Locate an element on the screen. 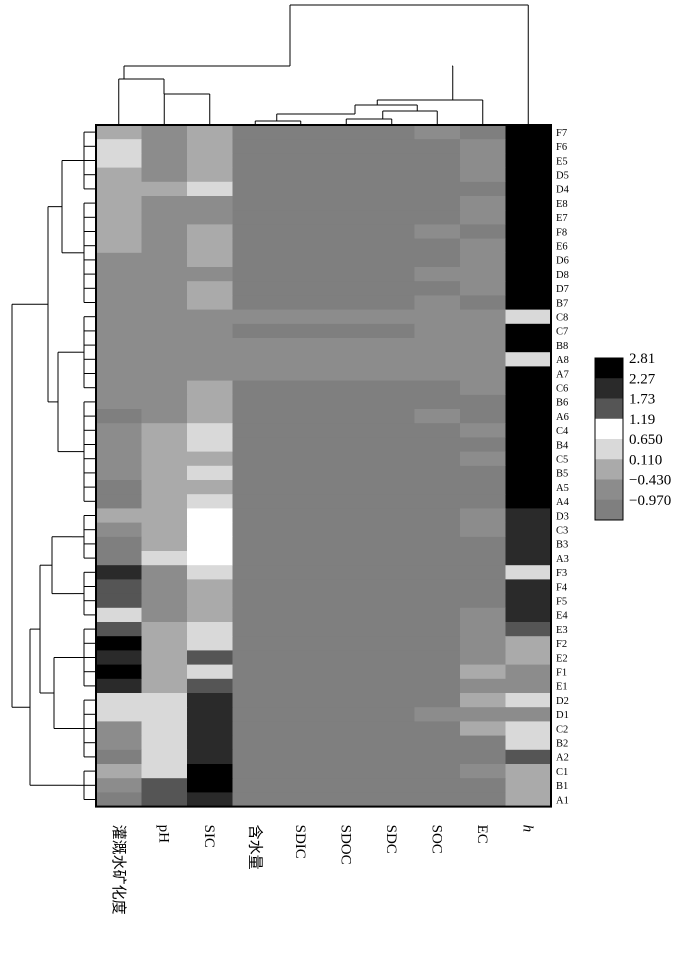 The image size is (700, 962). column-label-6: SDOC is located at coordinates (345, 845).